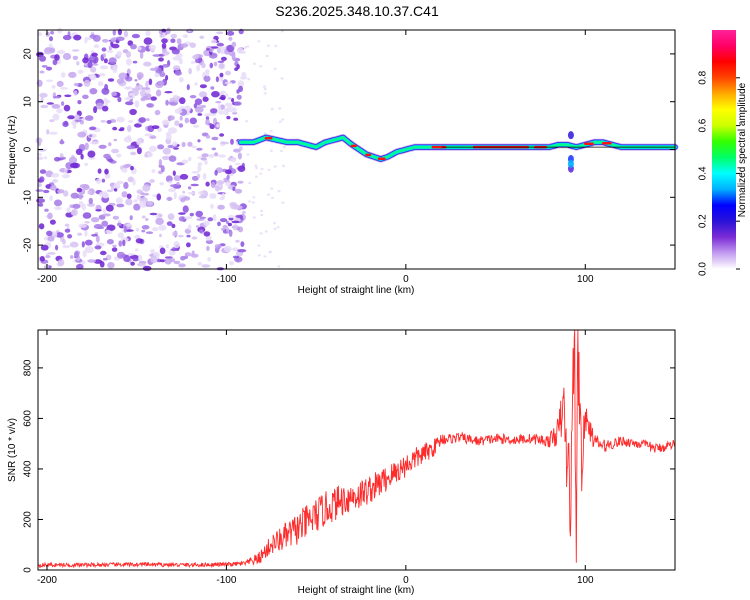 The width and height of the screenshot is (750, 600). Describe the element at coordinates (356, 290) in the screenshot. I see `spectrogram-x-label: Height of straight line (km)` at that location.